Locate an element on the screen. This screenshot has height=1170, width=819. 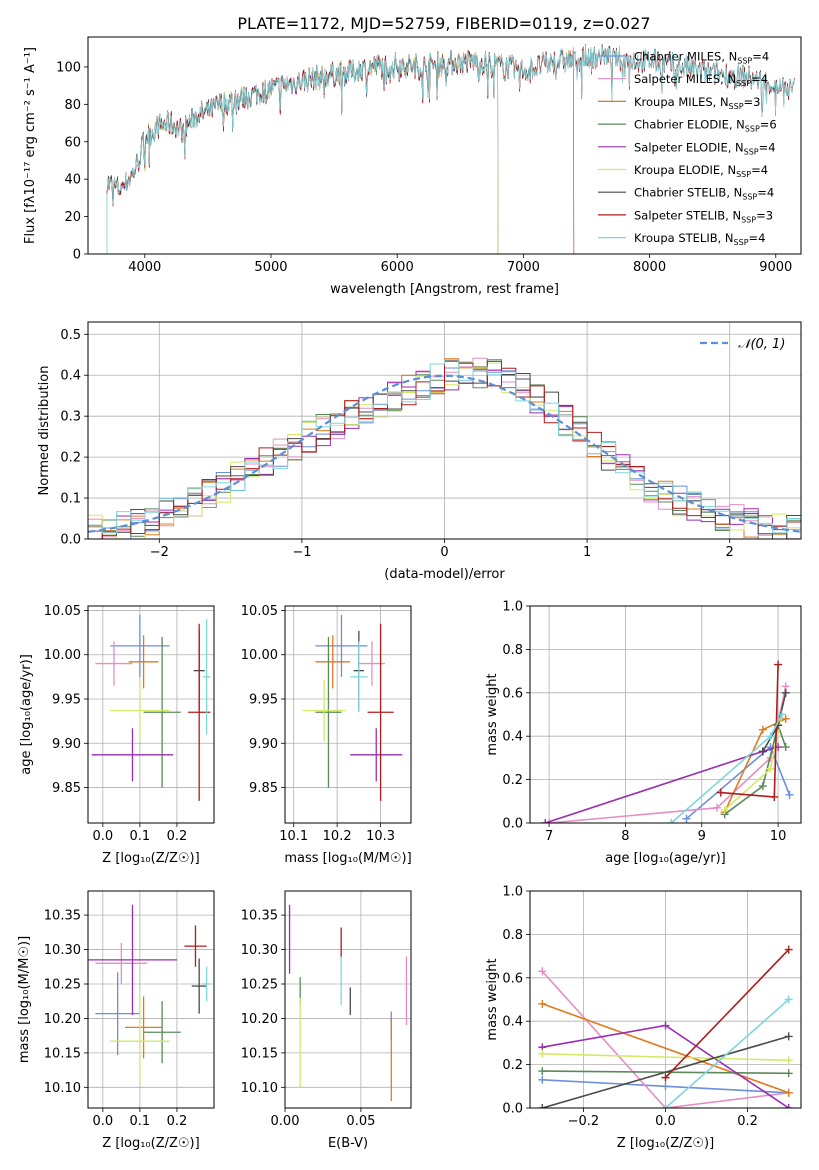
weight-marker-salpeter-miles is located at coordinates (542, 971).